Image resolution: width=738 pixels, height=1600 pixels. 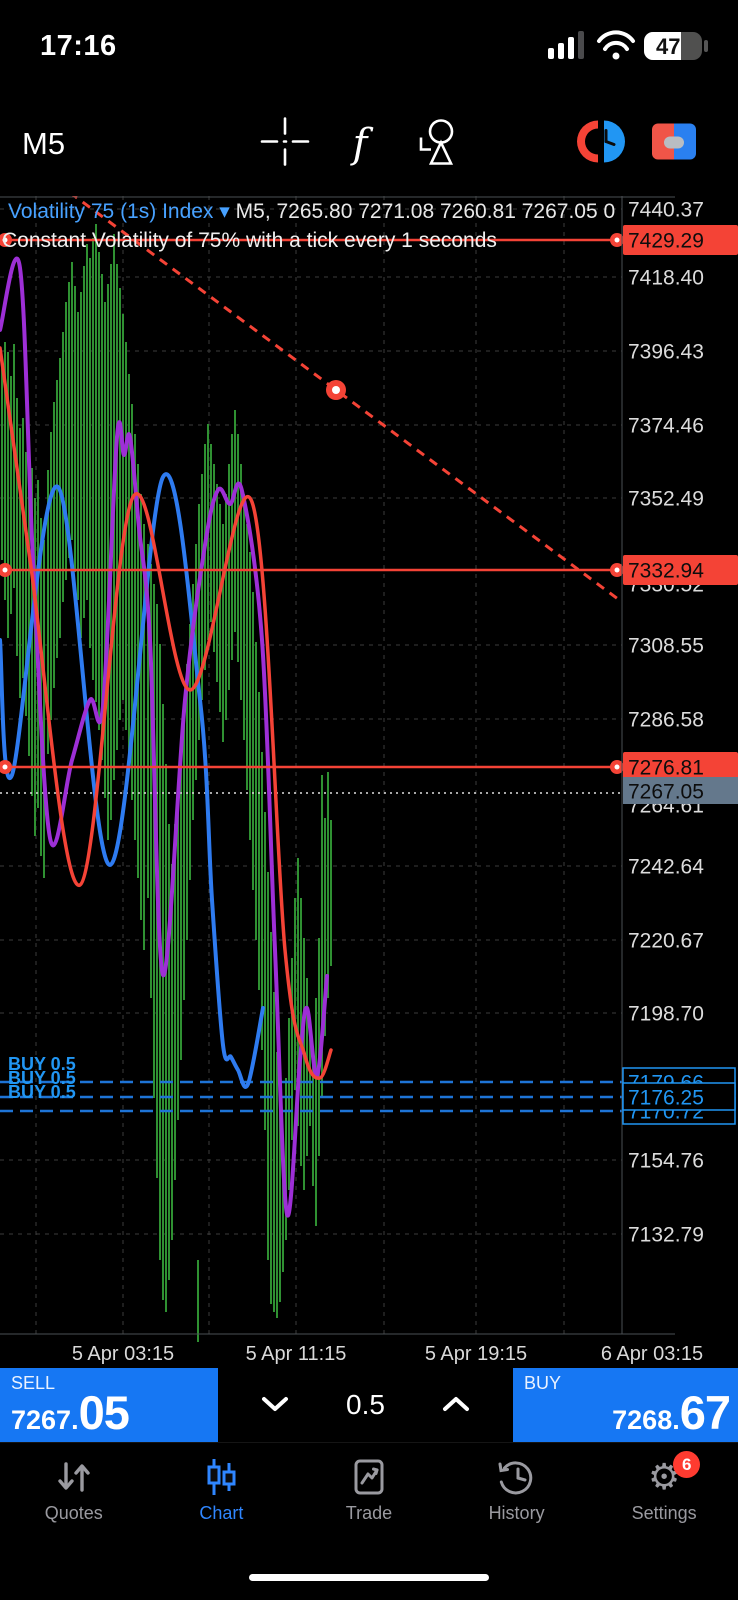 I want to click on price-axis-label: 7154.76, so click(x=666, y=1161).